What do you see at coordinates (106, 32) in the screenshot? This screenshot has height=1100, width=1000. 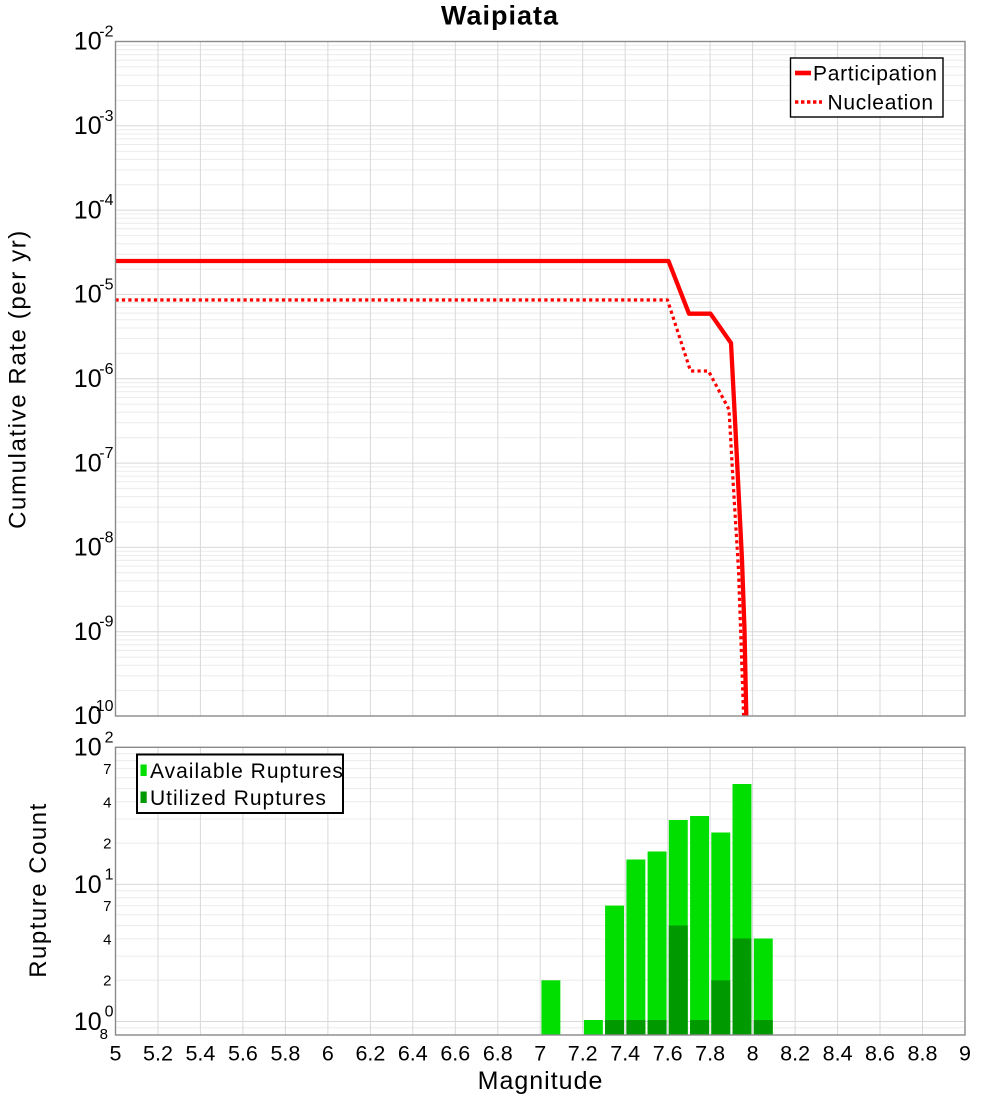 I see `svg-text: -2` at bounding box center [106, 32].